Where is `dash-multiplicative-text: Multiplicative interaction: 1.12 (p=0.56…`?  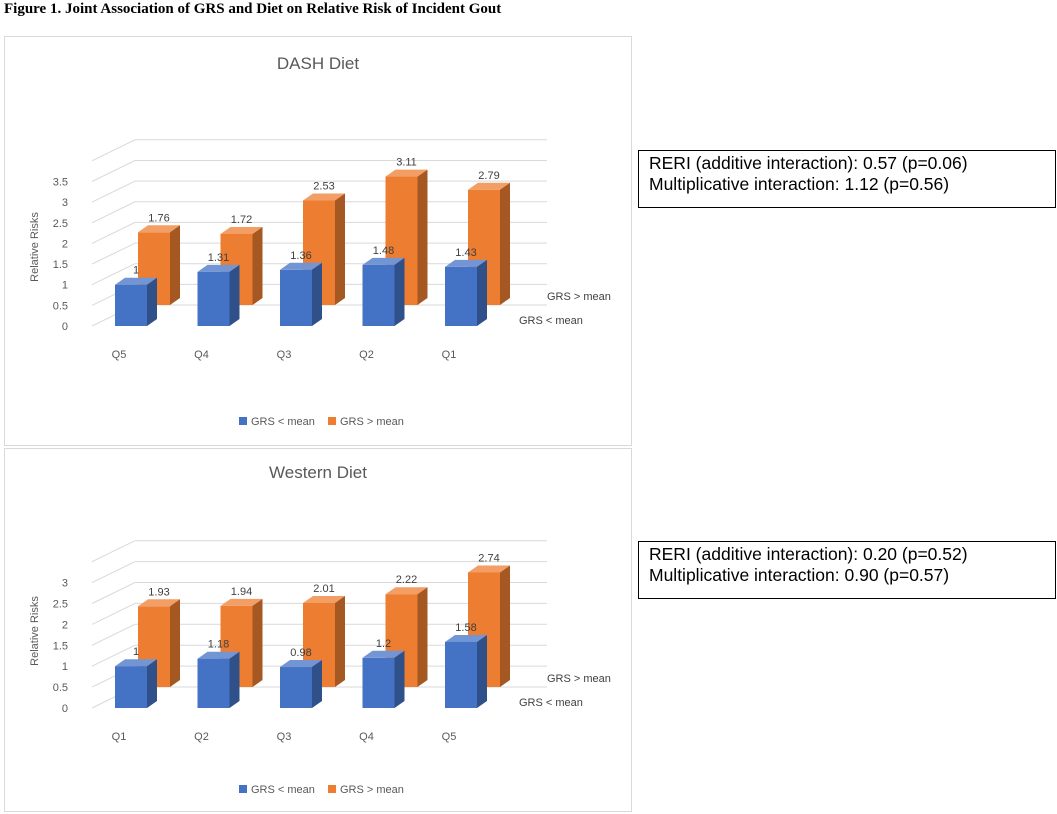
dash-multiplicative-text: Multiplicative interaction: 1.12 (p=0.56… is located at coordinates (799, 184).